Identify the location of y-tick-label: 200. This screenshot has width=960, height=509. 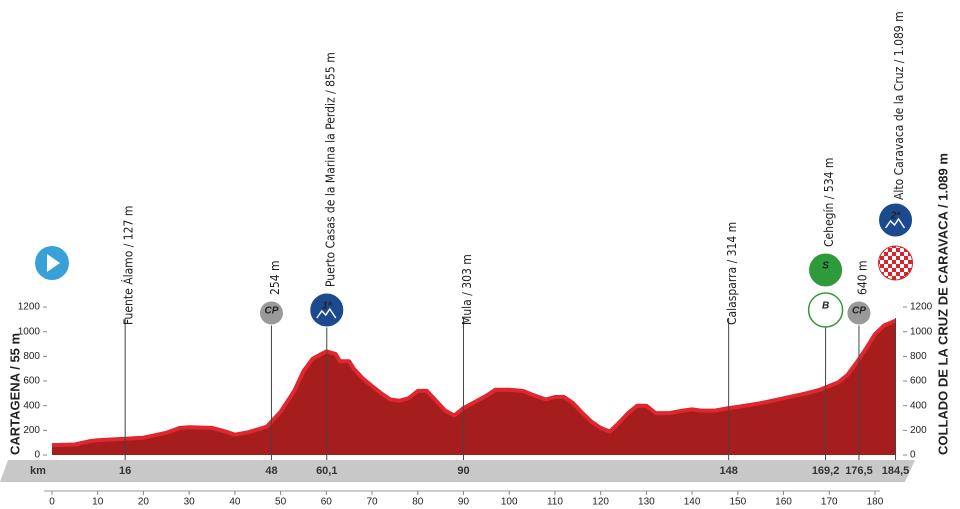
(31, 430).